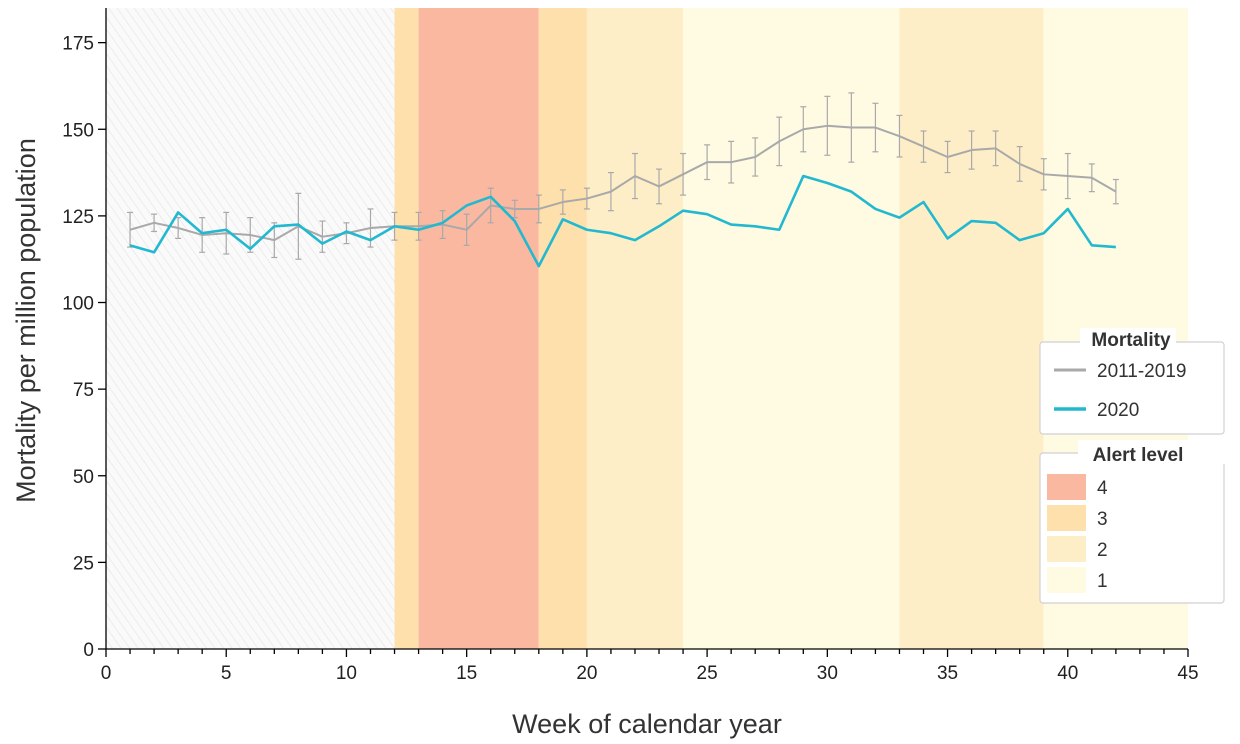 Image resolution: width=1240 pixels, height=744 pixels. What do you see at coordinates (647, 724) in the screenshot?
I see `x-axis-title: Week of calendar year` at bounding box center [647, 724].